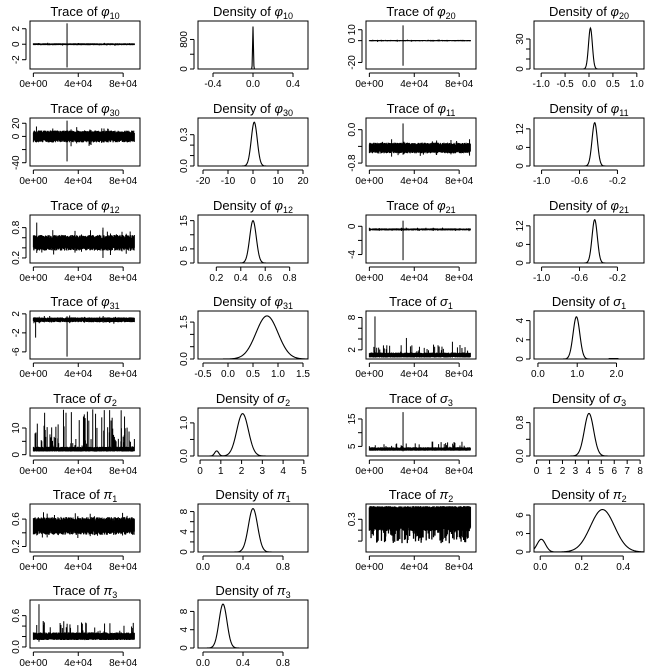 The width and height of the screenshot is (672, 672). What do you see at coordinates (623, 567) in the screenshot?
I see `x-tick-label: 0.4` at bounding box center [623, 567].